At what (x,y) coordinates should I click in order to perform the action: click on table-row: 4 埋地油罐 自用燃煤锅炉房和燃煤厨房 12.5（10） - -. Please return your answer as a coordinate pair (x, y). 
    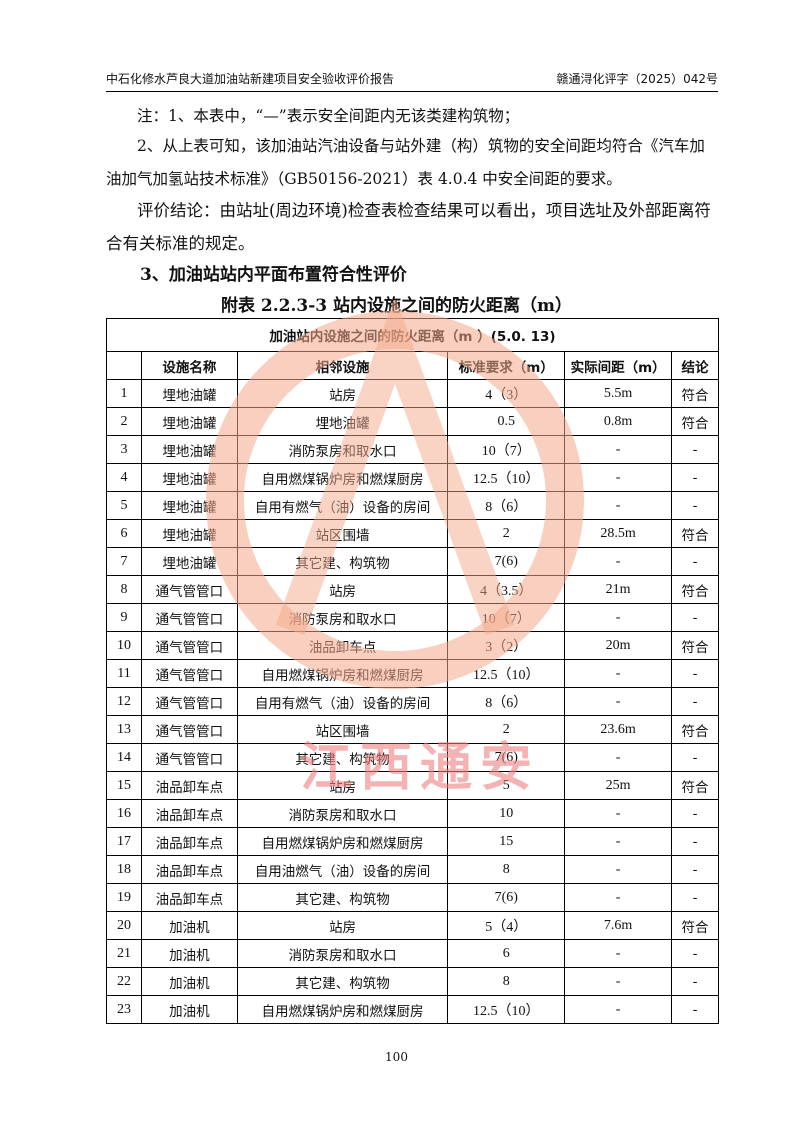
    Looking at the image, I should click on (412, 477).